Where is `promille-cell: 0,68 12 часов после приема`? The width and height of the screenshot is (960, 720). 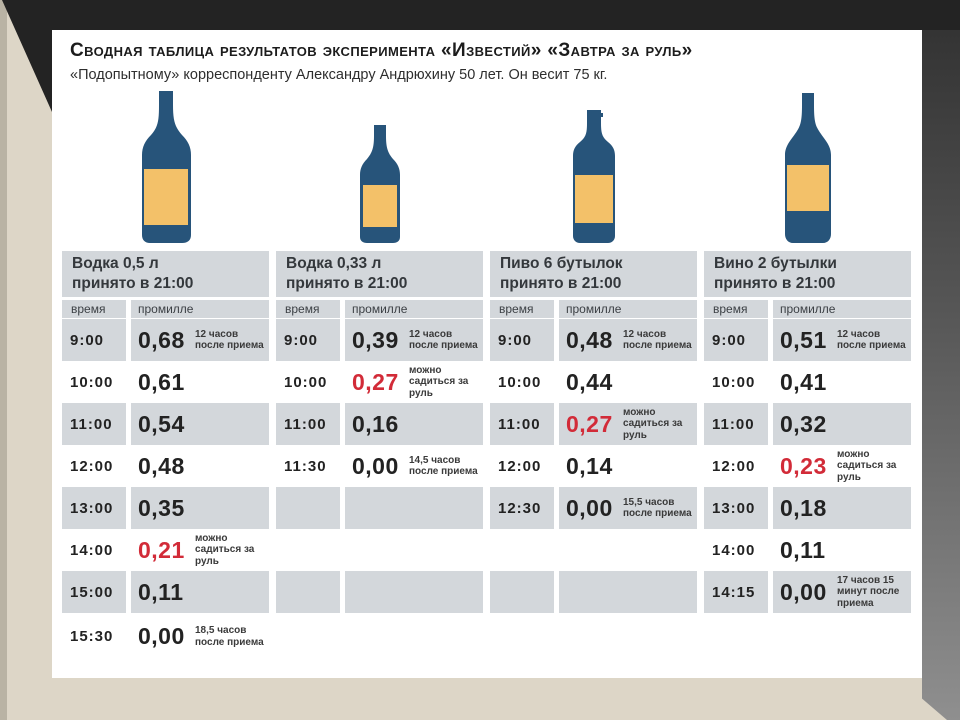
promille-cell: 0,68 12 часов после приема is located at coordinates (200, 340).